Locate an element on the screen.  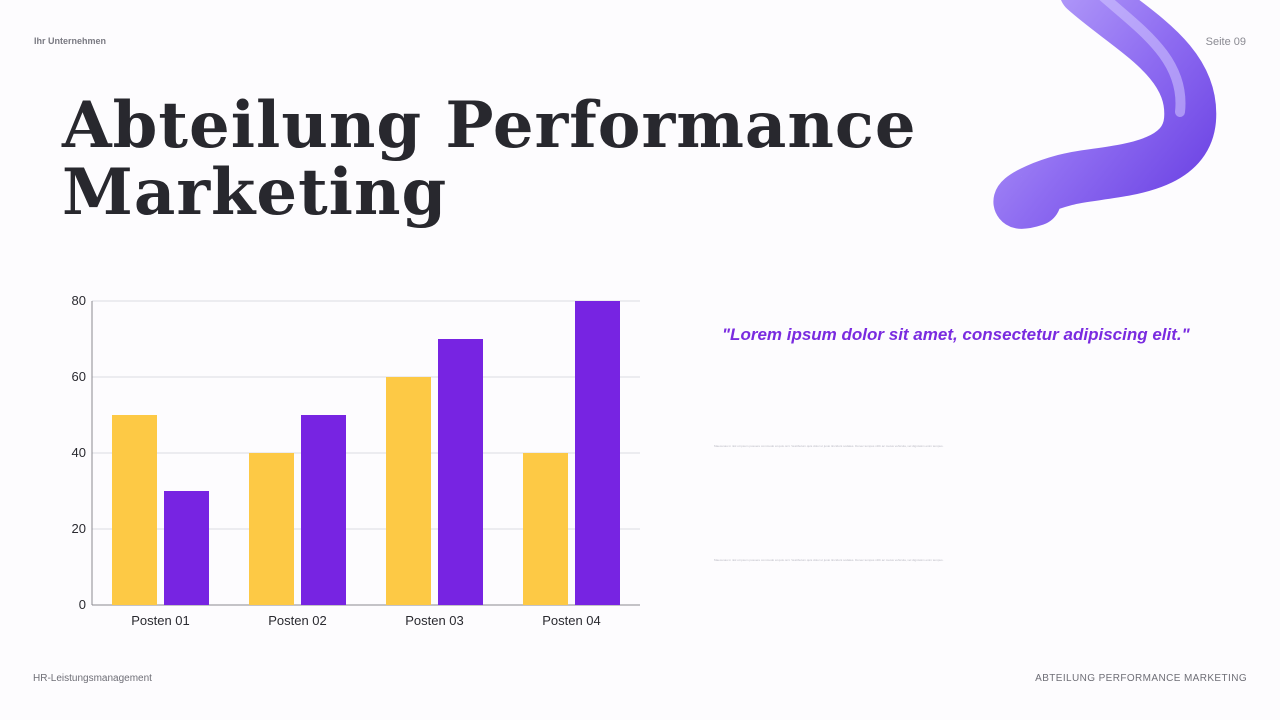
decorative-swirl is located at coordinates (1105, 114).